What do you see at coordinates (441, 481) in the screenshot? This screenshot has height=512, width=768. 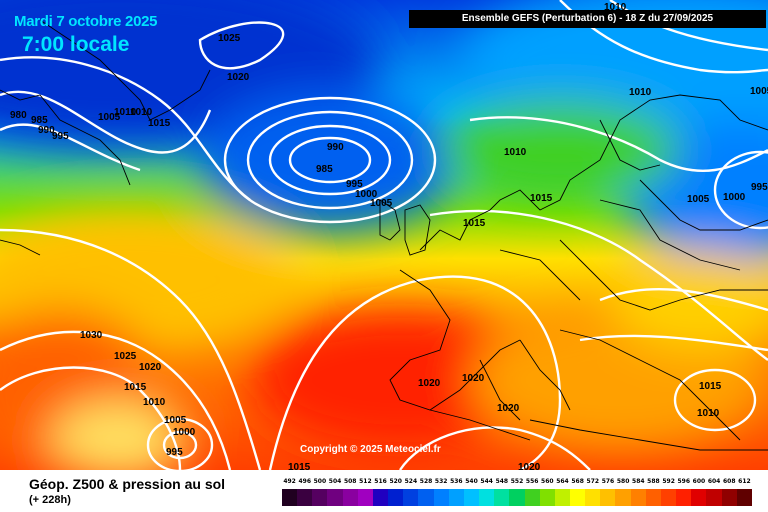 I see `color-scale-label: 532` at bounding box center [441, 481].